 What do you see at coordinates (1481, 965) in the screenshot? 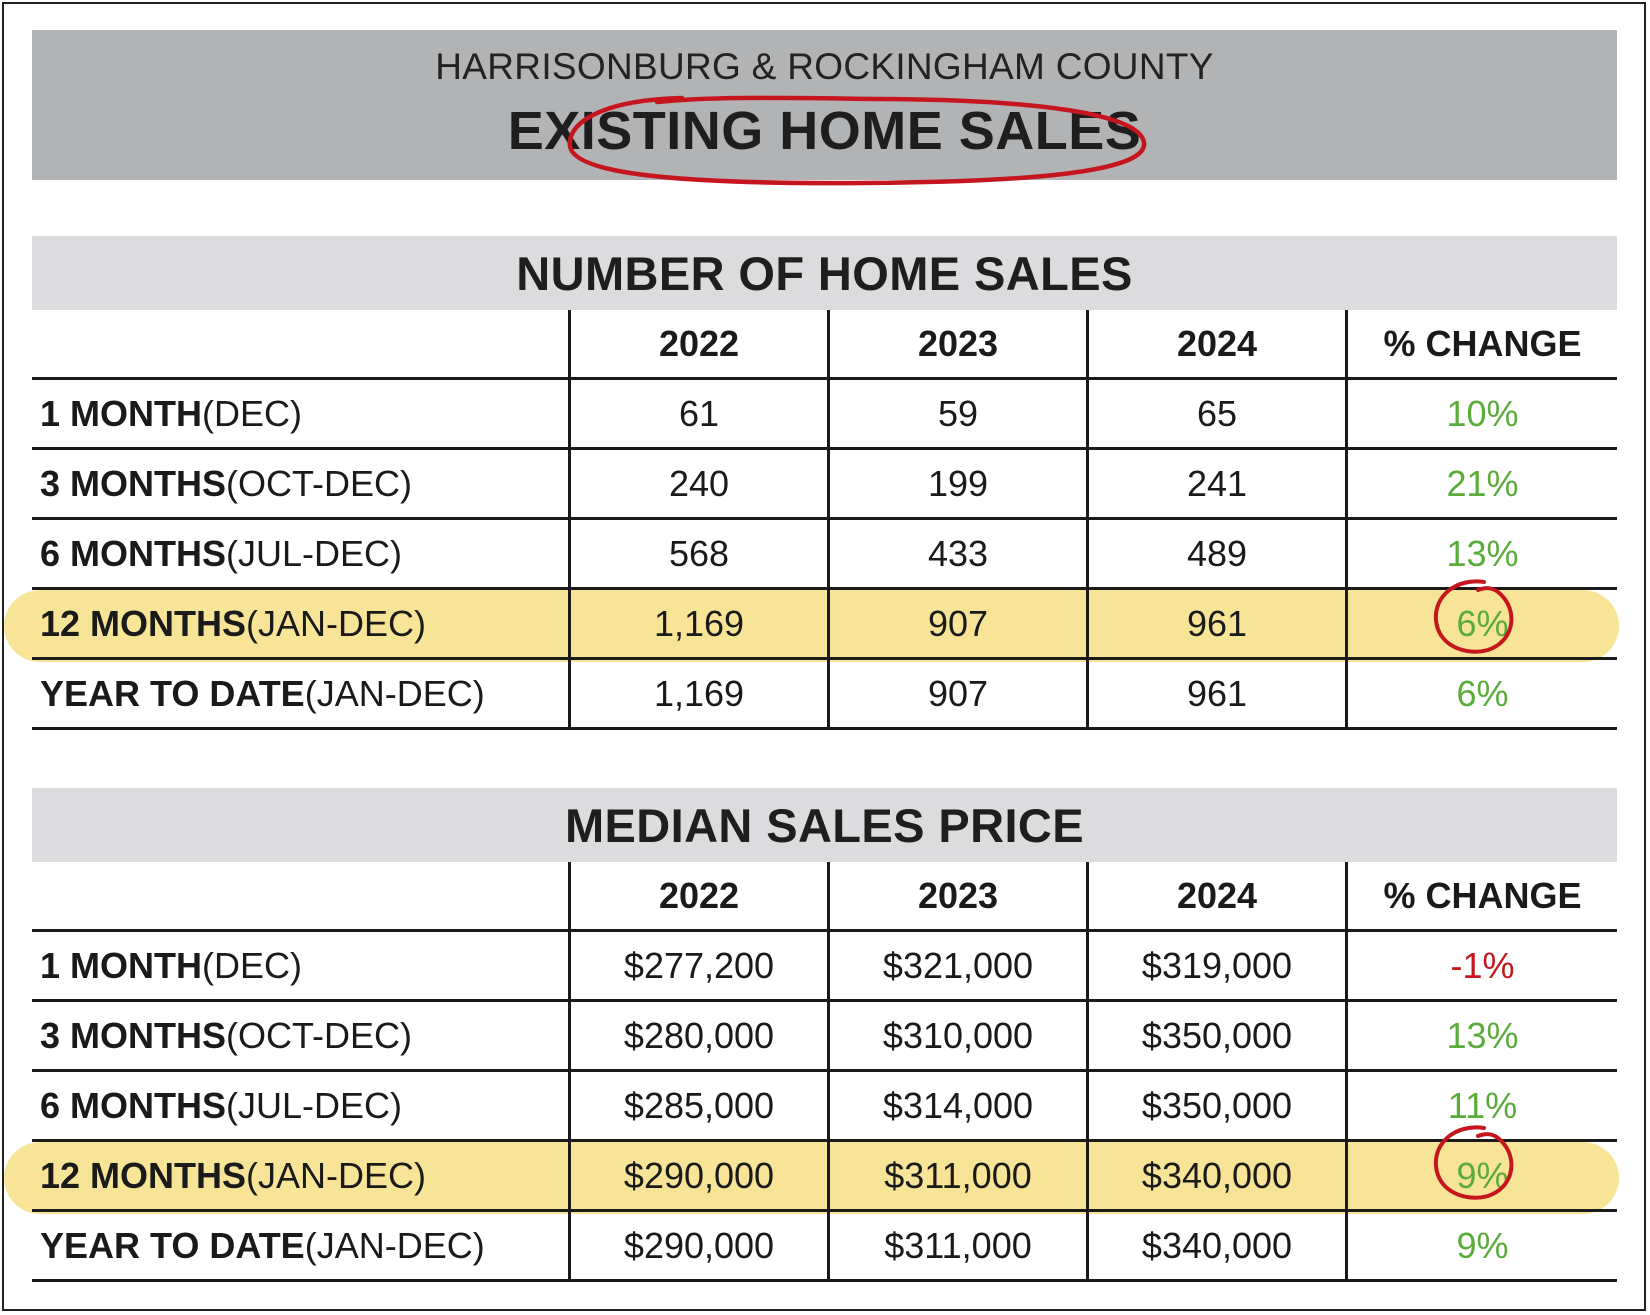
I see `value-change: -1%` at bounding box center [1481, 965].